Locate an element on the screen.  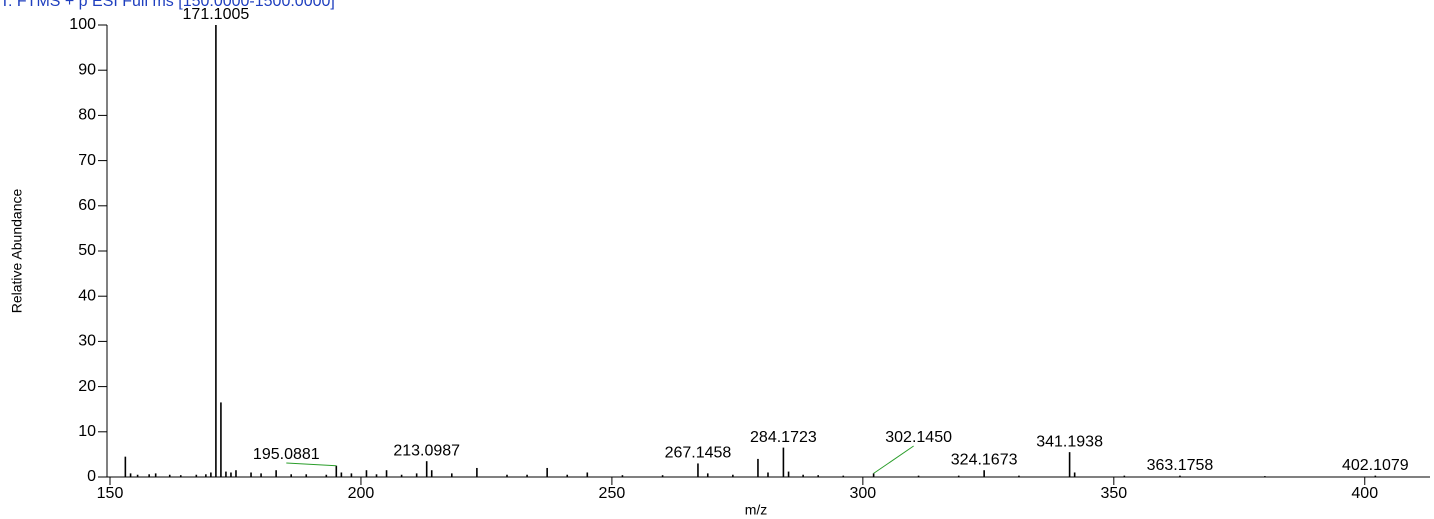
x-tick-label: 250 is located at coordinates (612, 493).